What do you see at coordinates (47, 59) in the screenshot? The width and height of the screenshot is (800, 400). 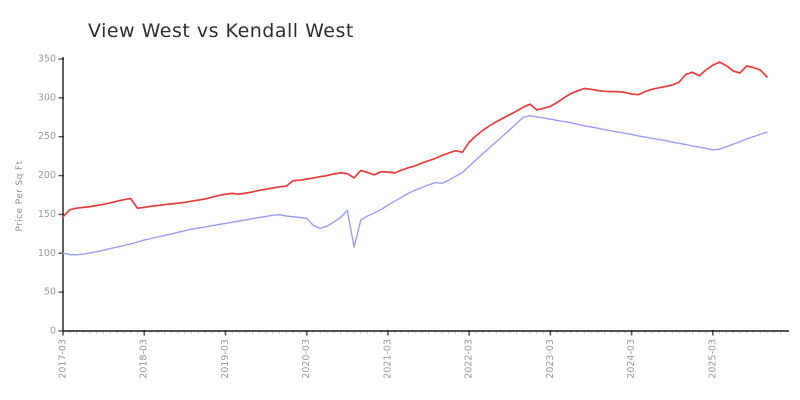 I see `y-tick-label: 350` at bounding box center [47, 59].